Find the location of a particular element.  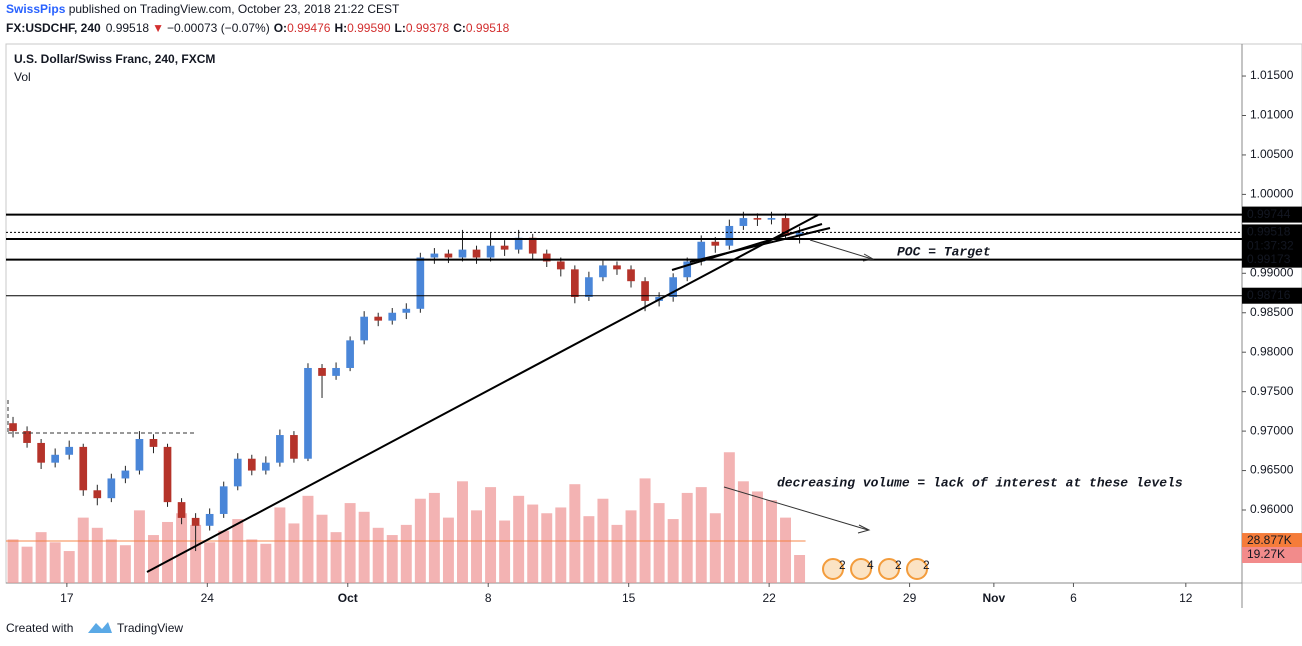

x-tick-label: 29 is located at coordinates (910, 598).